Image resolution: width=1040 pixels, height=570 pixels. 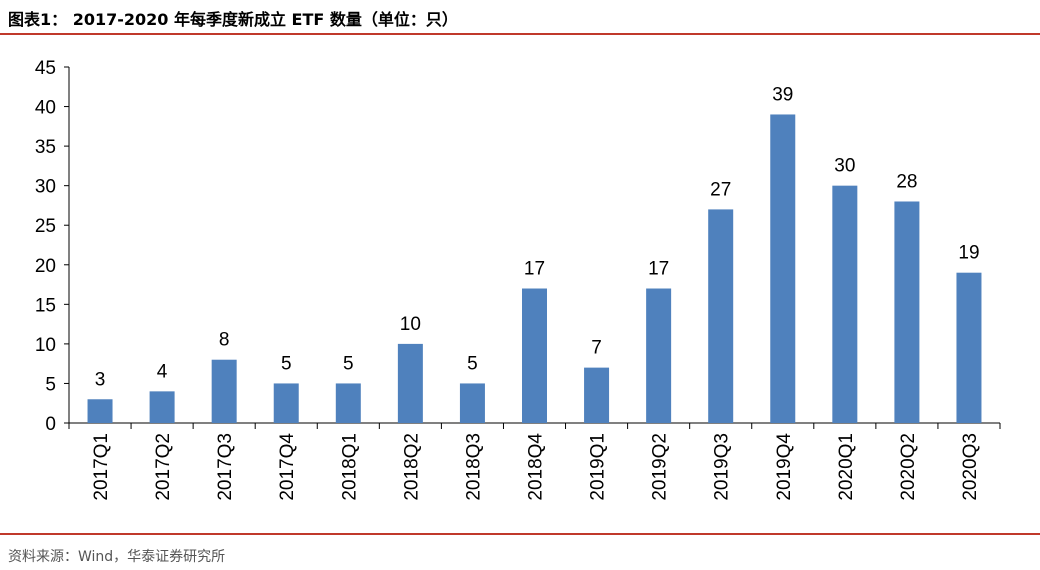 What do you see at coordinates (410, 383) in the screenshot?
I see `bar-2018Q2` at bounding box center [410, 383].